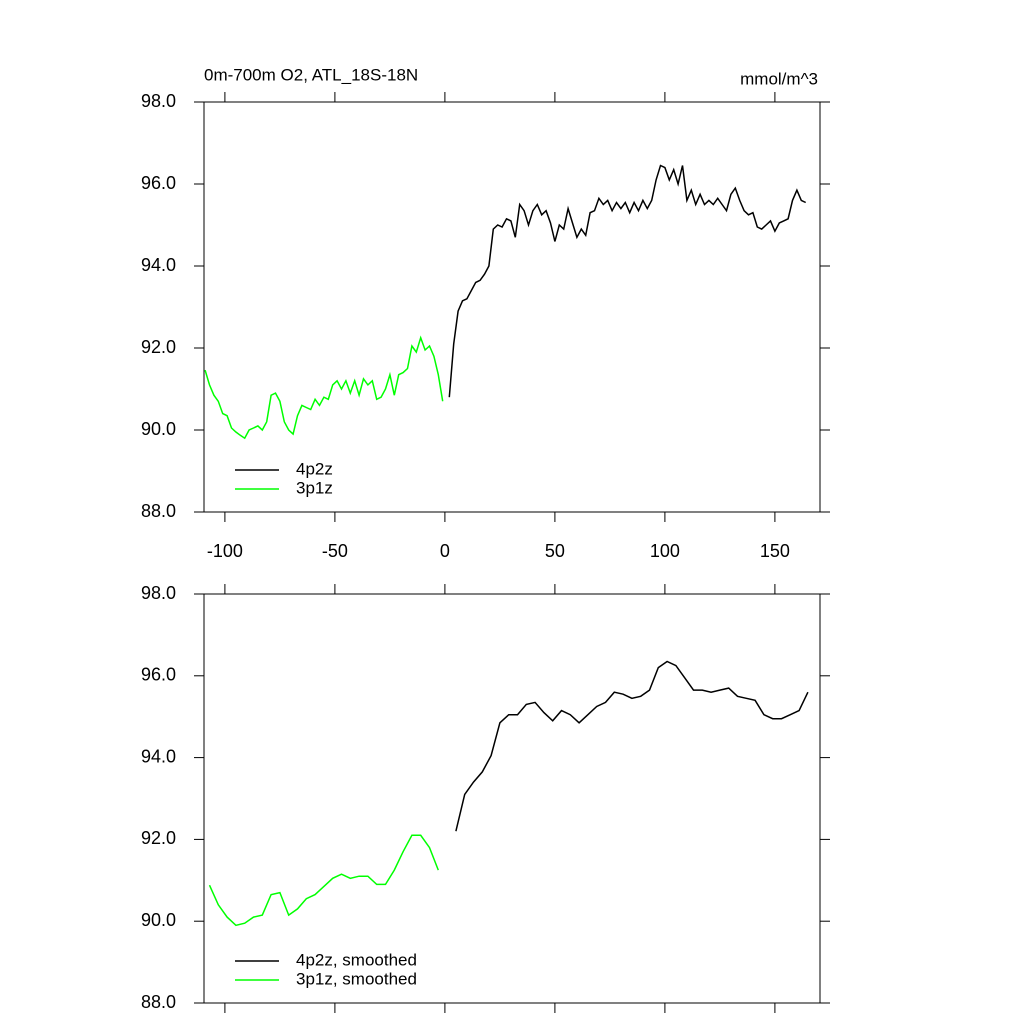  I want to click on x-tick-label: 100, so click(665, 551).